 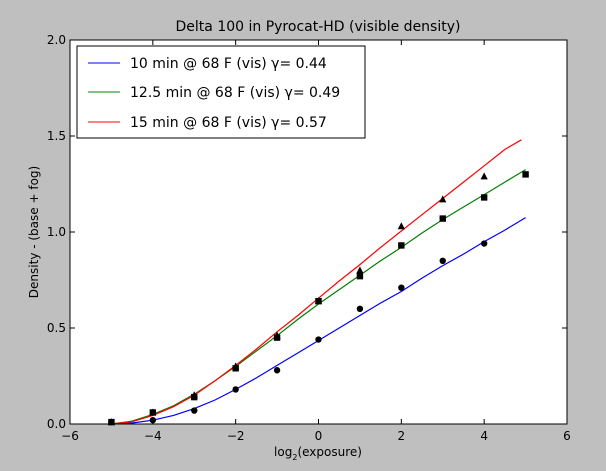 I want to click on x-axis-label-log: log, so click(x=283, y=452).